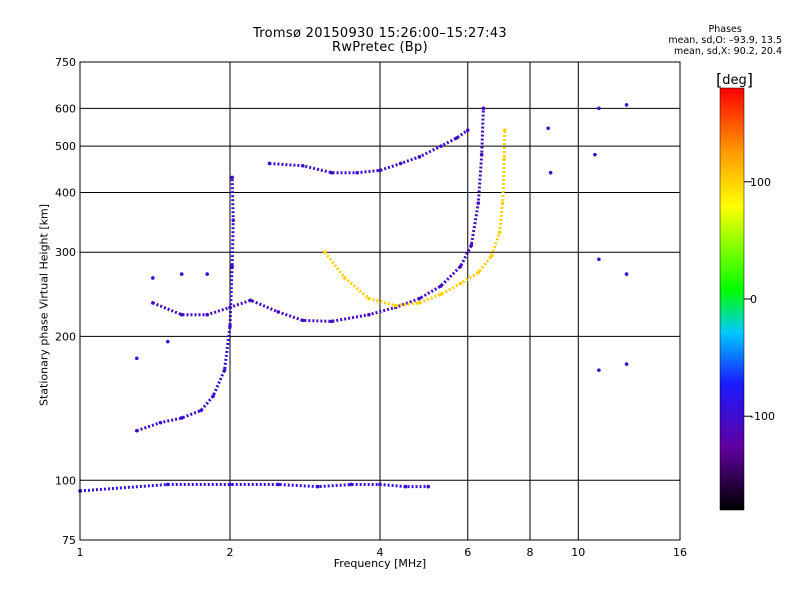 This screenshot has width=800, height=600. I want to click on y-tick-label: 400, so click(65, 192).